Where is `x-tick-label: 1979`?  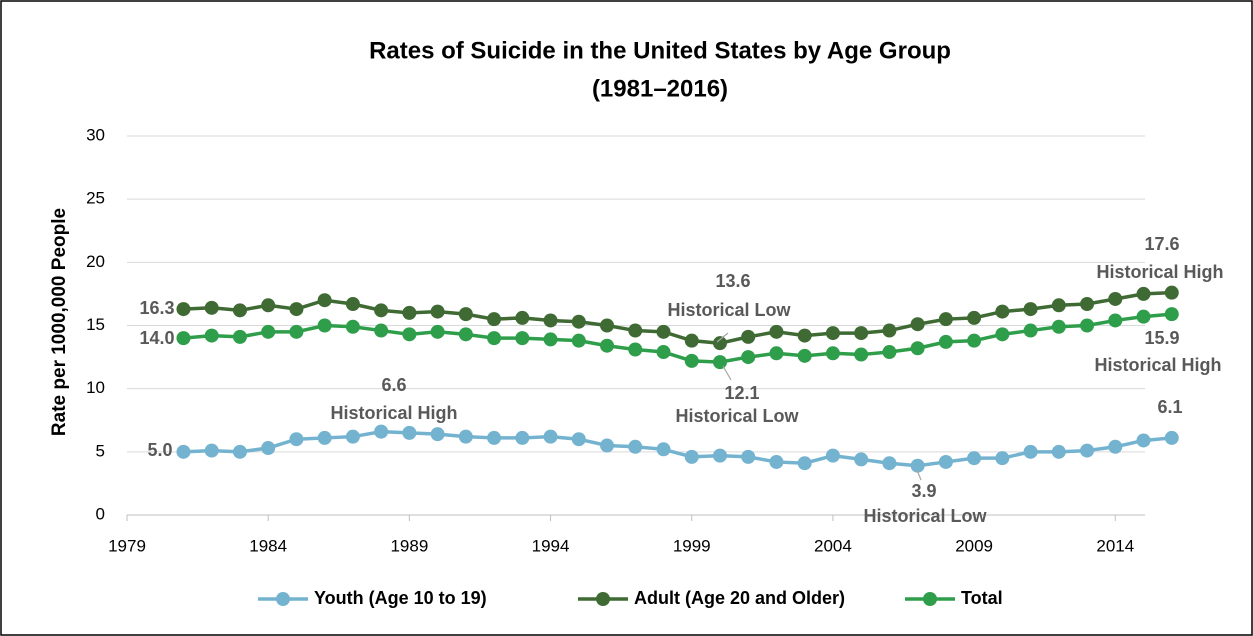 x-tick-label: 1979 is located at coordinates (127, 545).